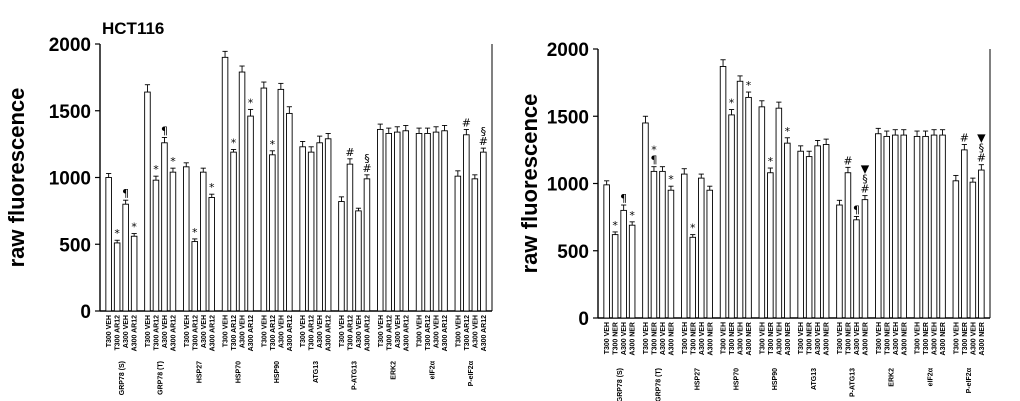 This screenshot has width=1020, height=401. What do you see at coordinates (529, 184) in the screenshot?
I see `y-axis-title: raw fluorescence` at bounding box center [529, 184].